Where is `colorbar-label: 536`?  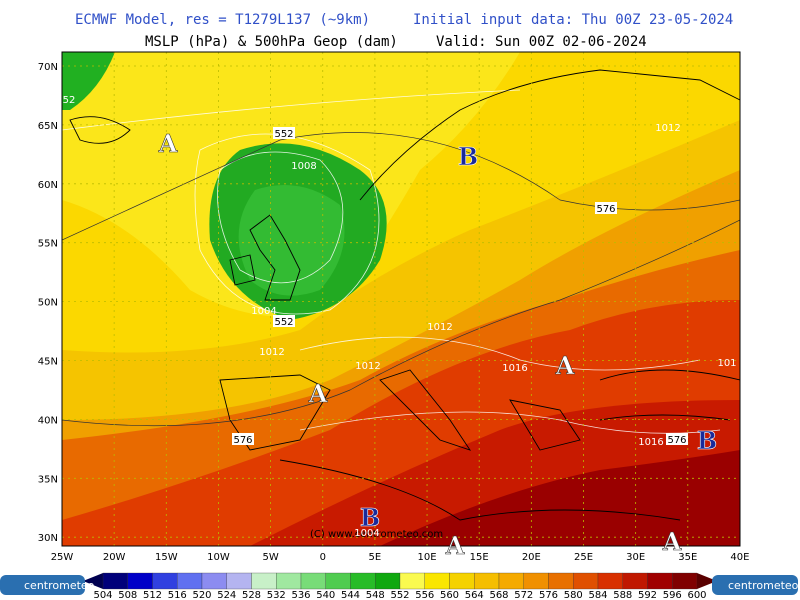
colorbar-label: 536 is located at coordinates (300, 595).